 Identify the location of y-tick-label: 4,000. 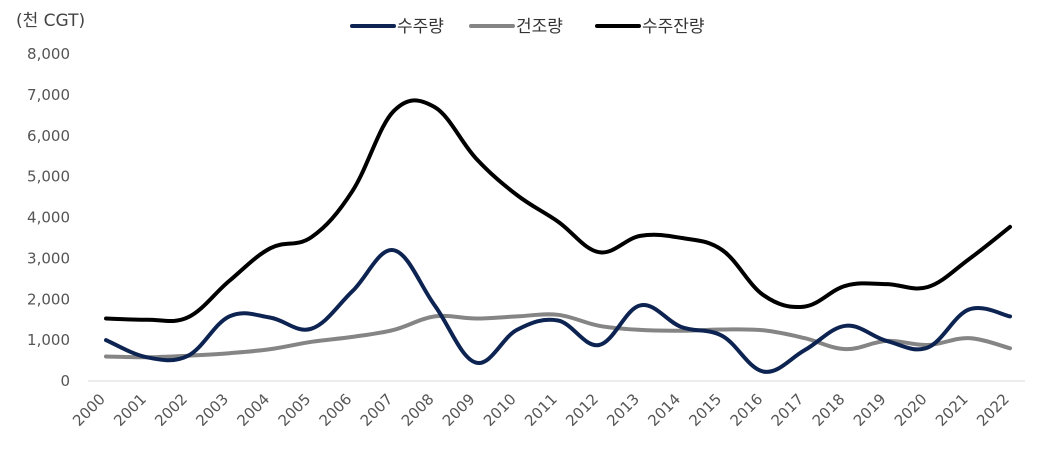
(48, 218).